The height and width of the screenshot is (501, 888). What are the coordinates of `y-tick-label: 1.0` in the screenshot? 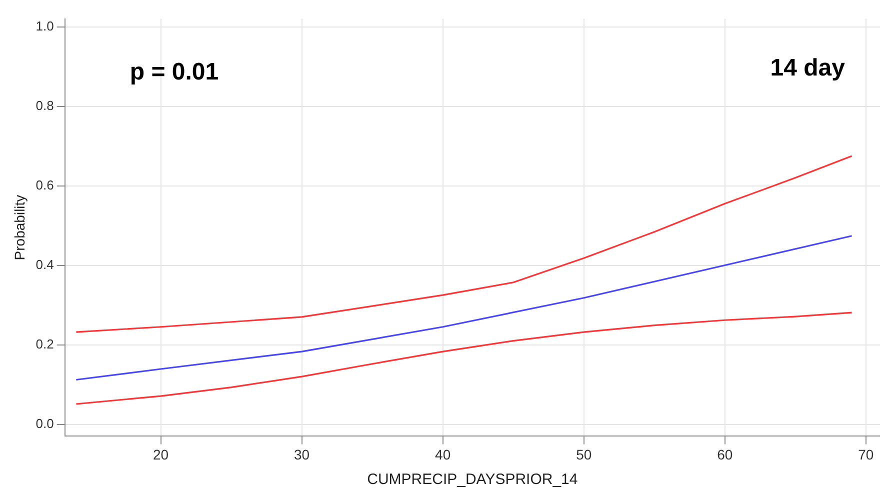 It's located at (45, 26).